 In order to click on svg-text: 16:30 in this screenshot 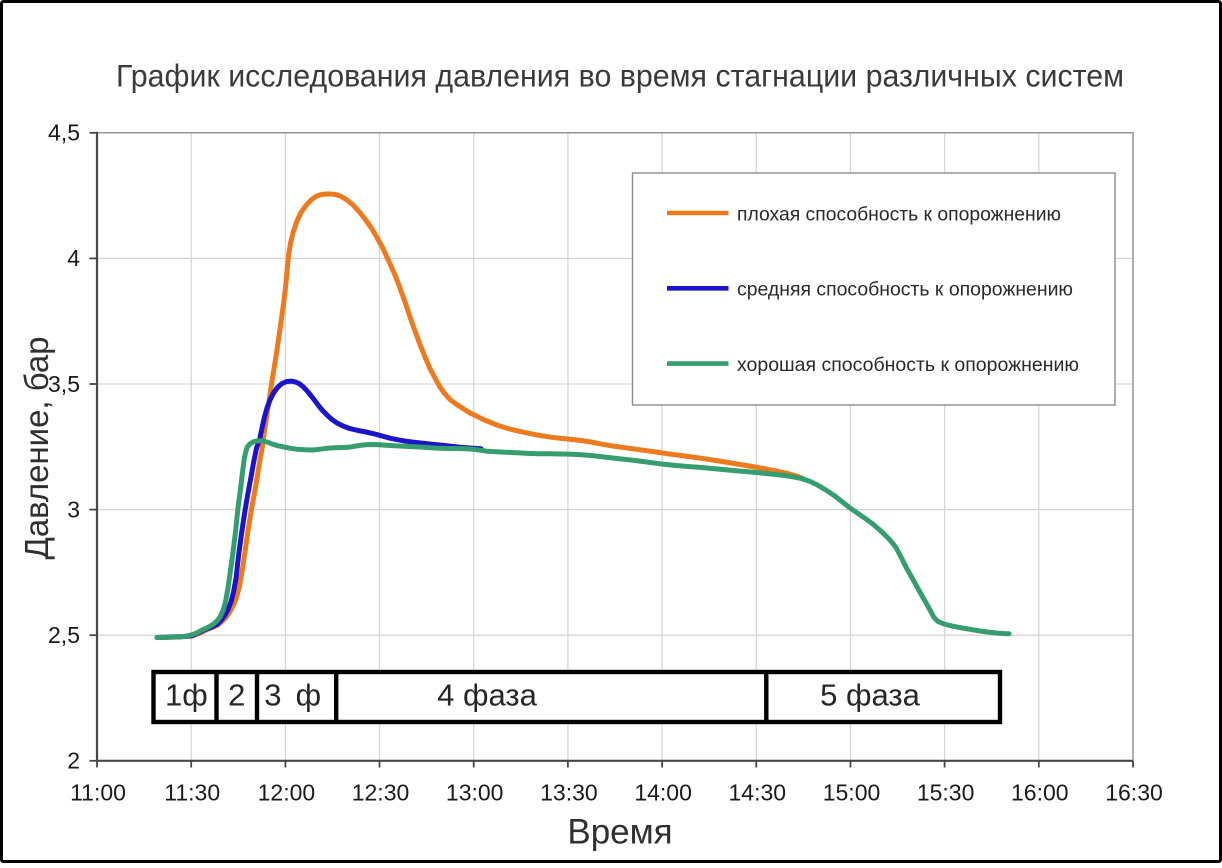, I will do `click(1134, 793)`.